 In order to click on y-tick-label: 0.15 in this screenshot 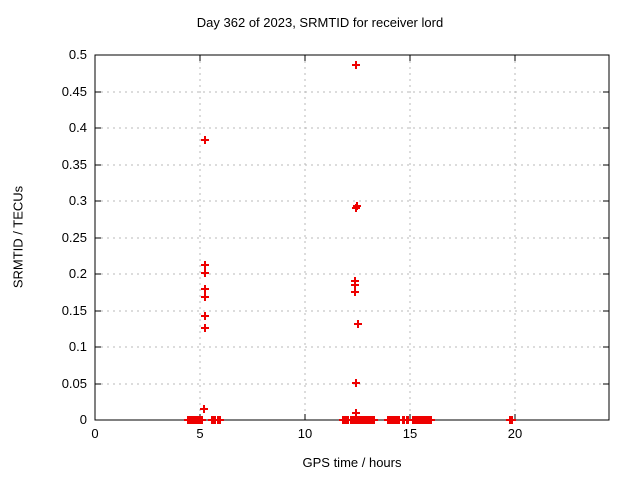, I will do `click(74, 310)`.